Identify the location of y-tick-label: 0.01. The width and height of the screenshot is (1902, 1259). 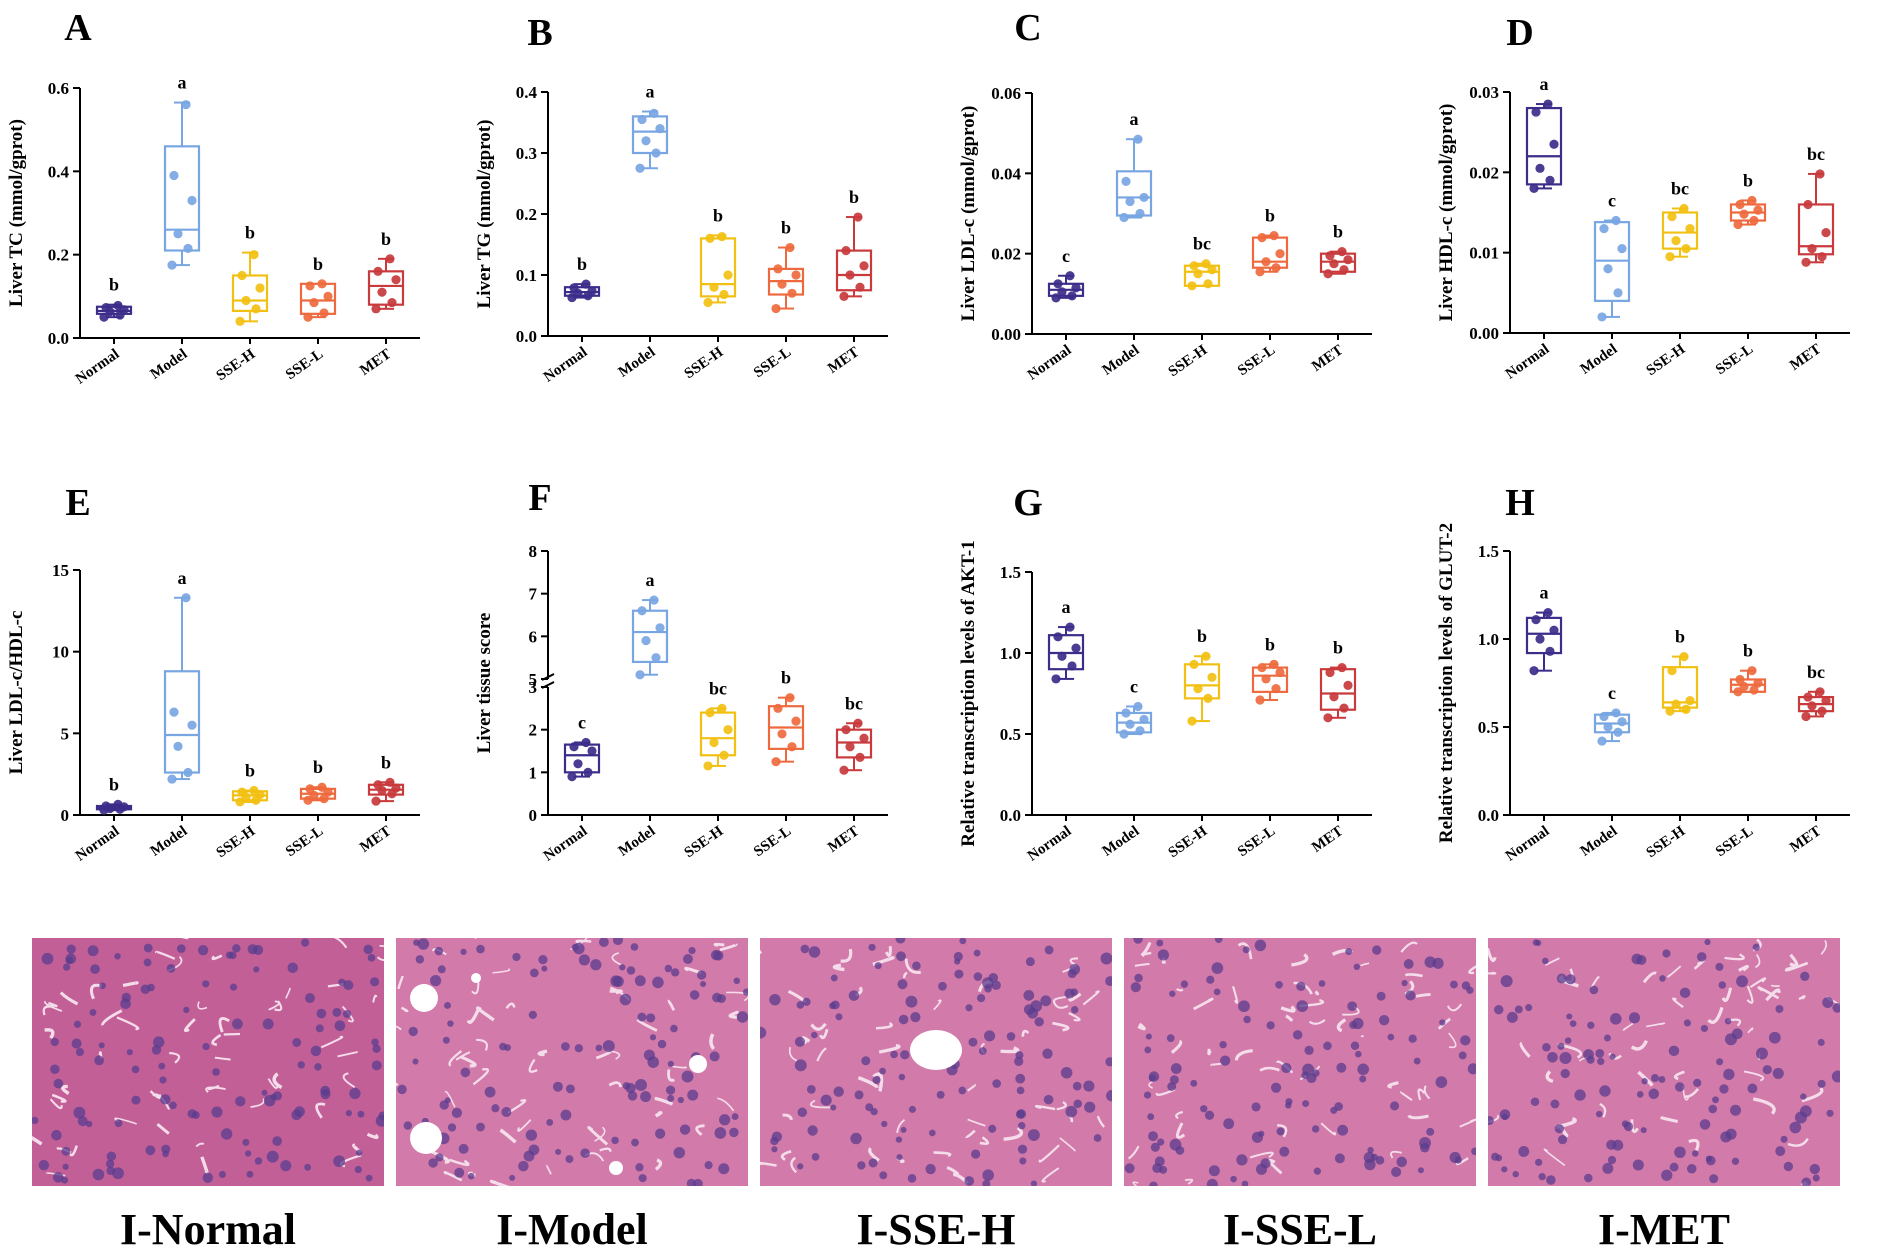
(1484, 253).